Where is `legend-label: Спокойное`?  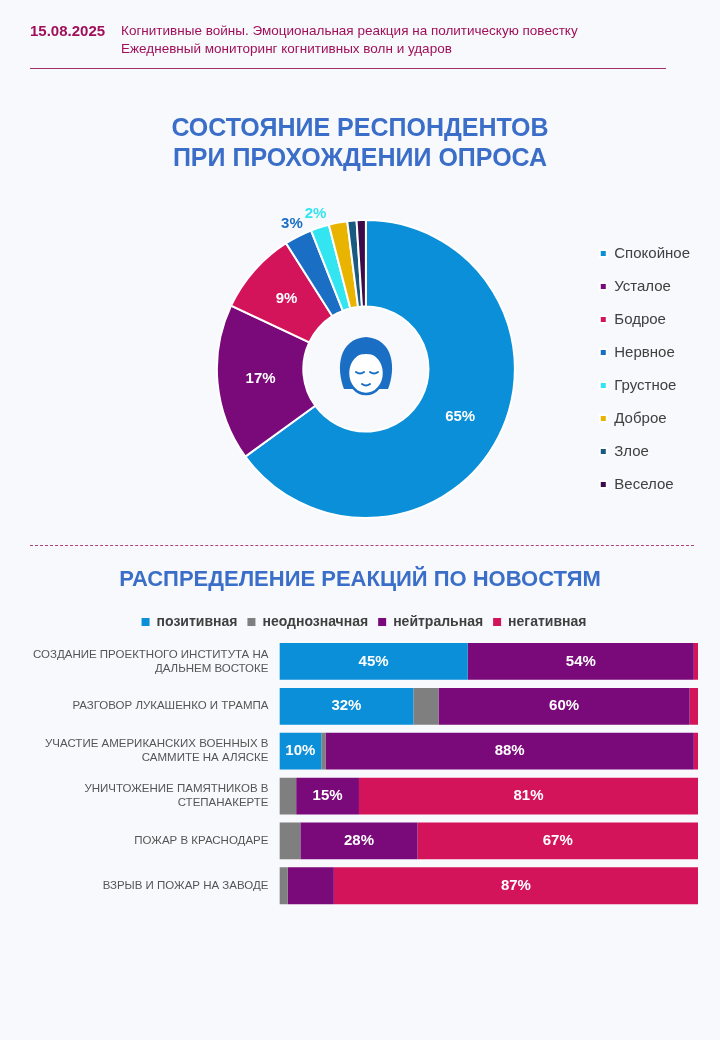 legend-label: Спокойное is located at coordinates (652, 252).